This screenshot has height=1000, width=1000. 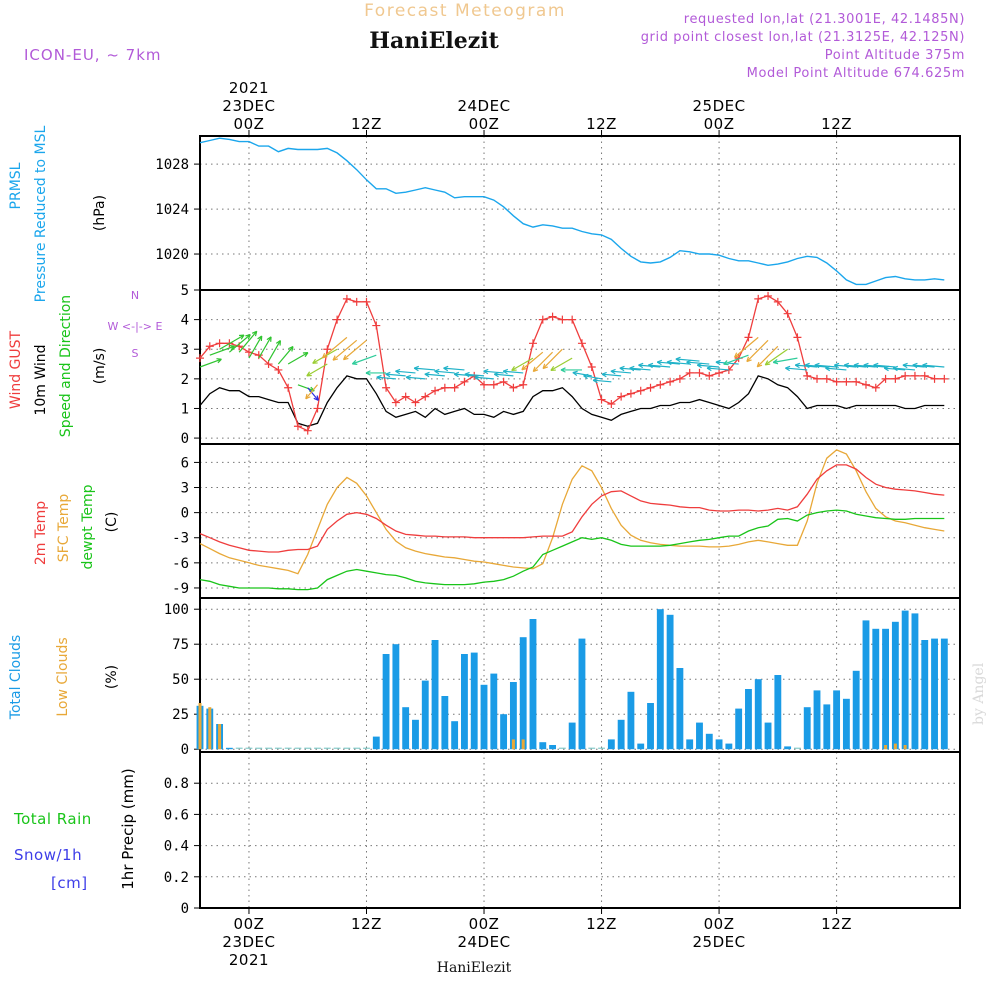 I want to click on pressure-label-long: Pressure Reduced to MSL, so click(x=41, y=213).